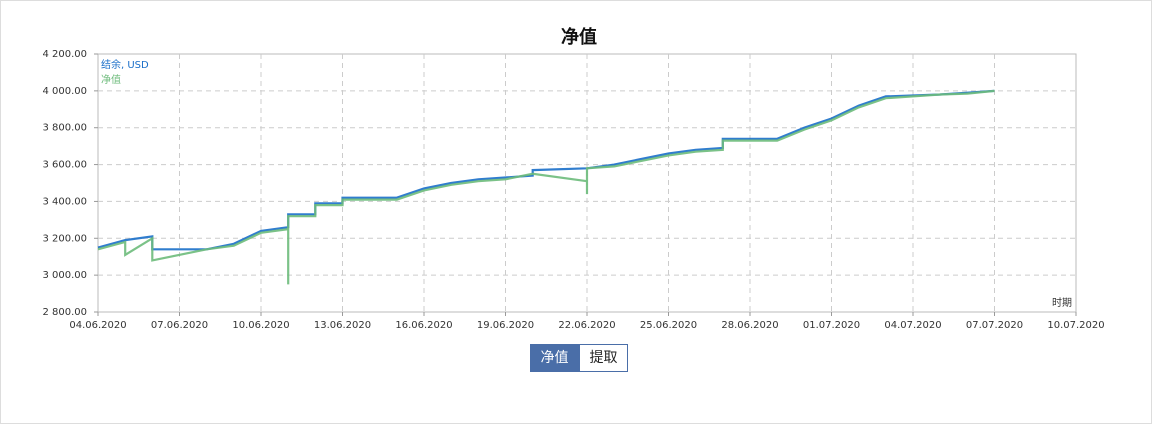 This screenshot has height=424, width=1152. Describe the element at coordinates (125, 64) in the screenshot. I see `legend-entry: 结余, USD` at that location.